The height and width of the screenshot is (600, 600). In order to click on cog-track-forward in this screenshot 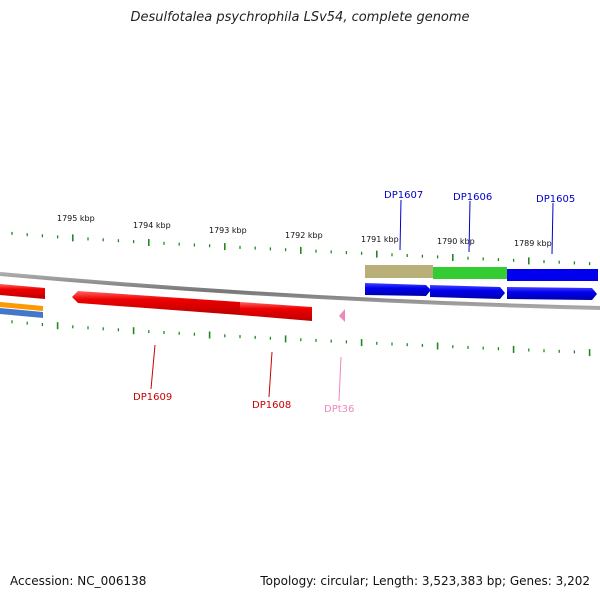, I will do `click(481, 273)`.